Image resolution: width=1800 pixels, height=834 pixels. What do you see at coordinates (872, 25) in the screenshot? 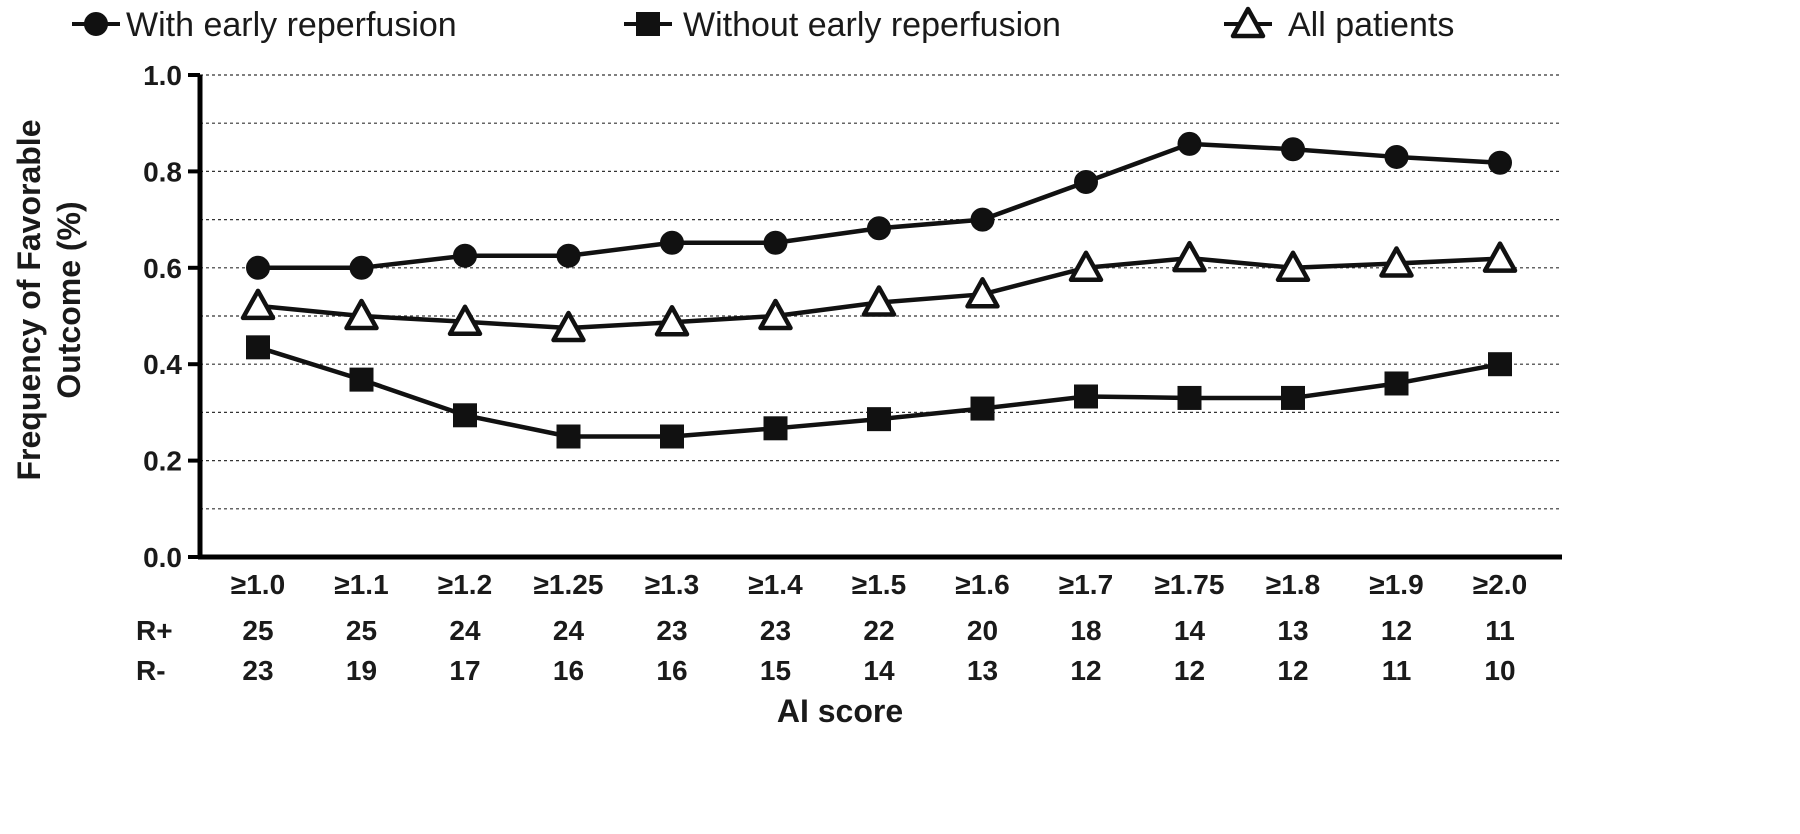
I see `legend-label: Without early reperfusion` at bounding box center [872, 25].